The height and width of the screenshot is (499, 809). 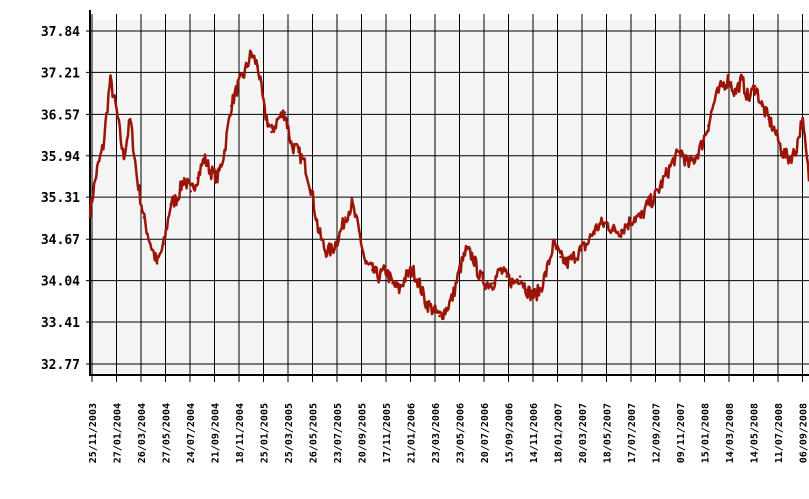 What do you see at coordinates (657, 433) in the screenshot?
I see `x-tick-label: 12/09/2007` at bounding box center [657, 433].